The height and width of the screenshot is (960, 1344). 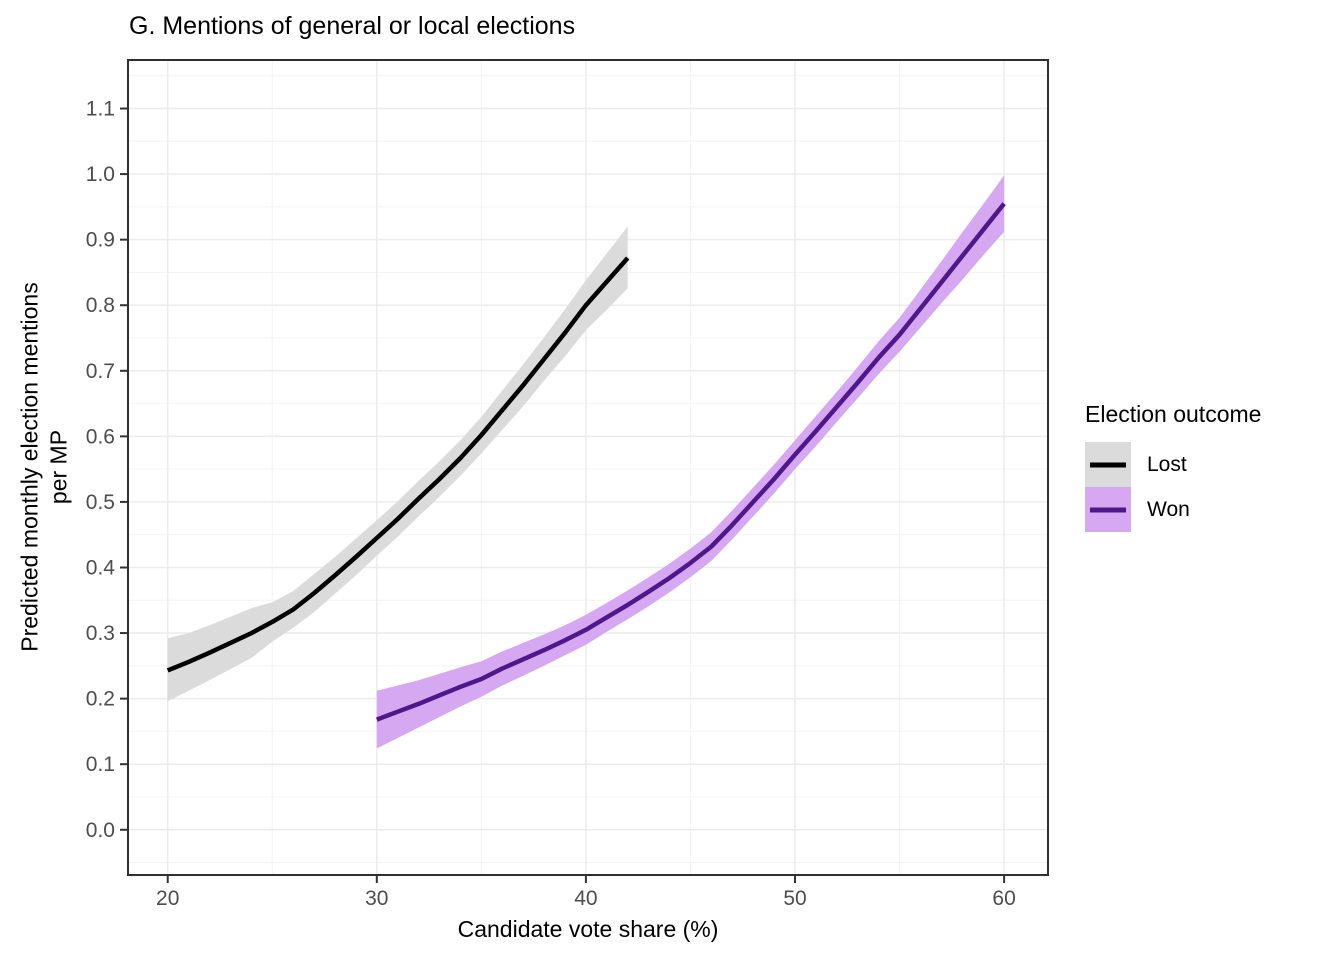 I want to click on x-axis-title: Candidate vote share (%), so click(x=588, y=929).